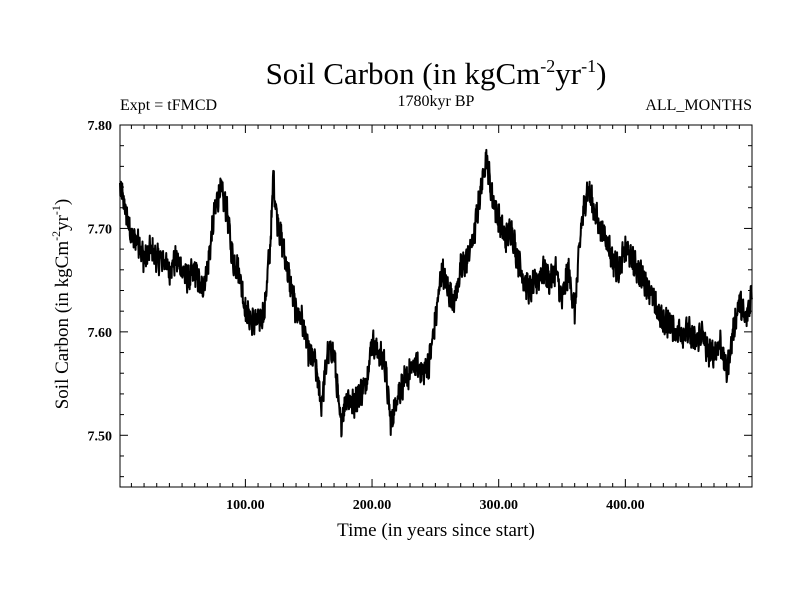 Image resolution: width=800 pixels, height=600 pixels. Describe the element at coordinates (168, 105) in the screenshot. I see `subtitle-experiment: Expt = tFMCD` at that location.